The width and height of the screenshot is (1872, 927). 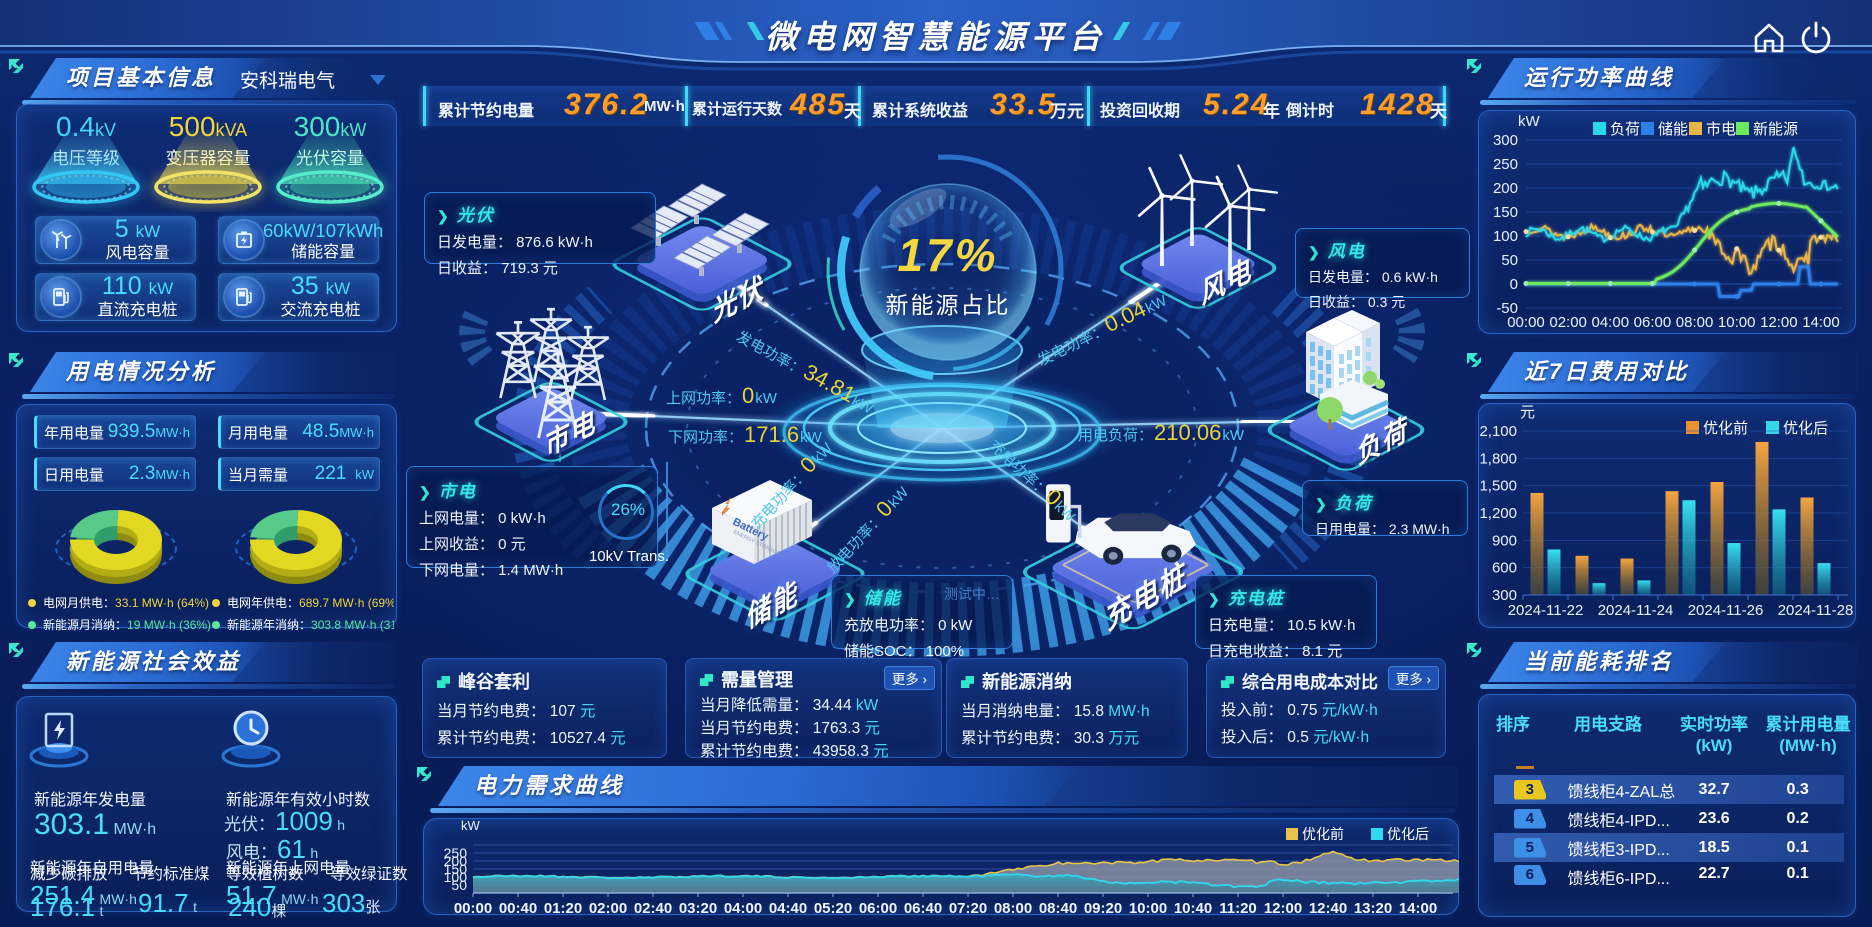 What do you see at coordinates (1504, 540) in the screenshot?
I see `svg-text: 900` at bounding box center [1504, 540].